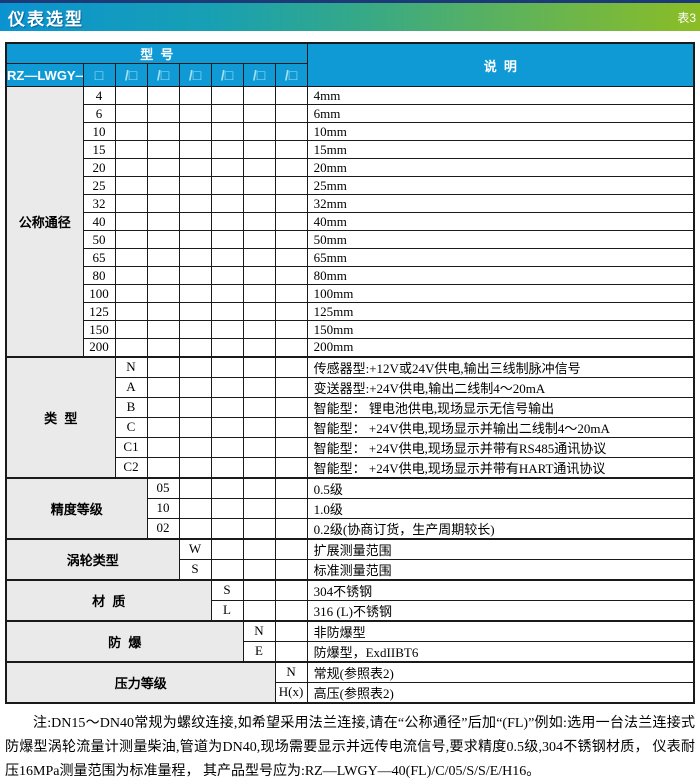 The image size is (700, 784). Describe the element at coordinates (500, 589) in the screenshot. I see `desc-cell: 304不锈钢` at that location.